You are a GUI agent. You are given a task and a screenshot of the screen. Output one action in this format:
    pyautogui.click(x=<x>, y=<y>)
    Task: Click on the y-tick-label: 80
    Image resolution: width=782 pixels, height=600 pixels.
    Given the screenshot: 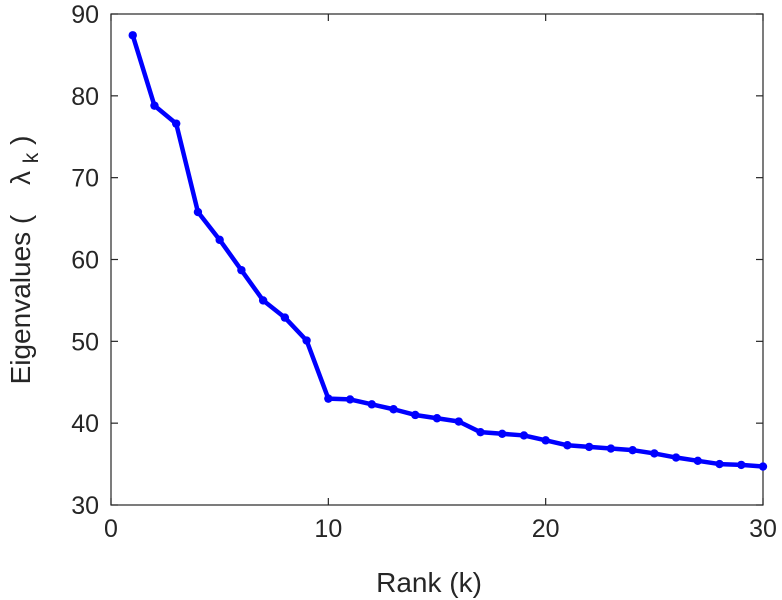 What is the action you would take?
    pyautogui.click(x=85, y=97)
    